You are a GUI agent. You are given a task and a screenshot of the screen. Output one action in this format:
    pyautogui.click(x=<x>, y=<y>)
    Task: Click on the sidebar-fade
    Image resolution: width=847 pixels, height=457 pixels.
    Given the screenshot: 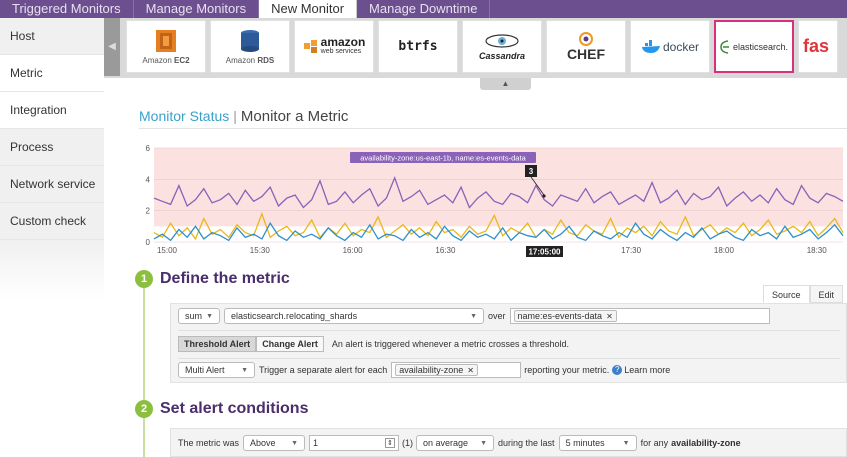 What is the action you would take?
    pyautogui.click(x=52, y=270)
    